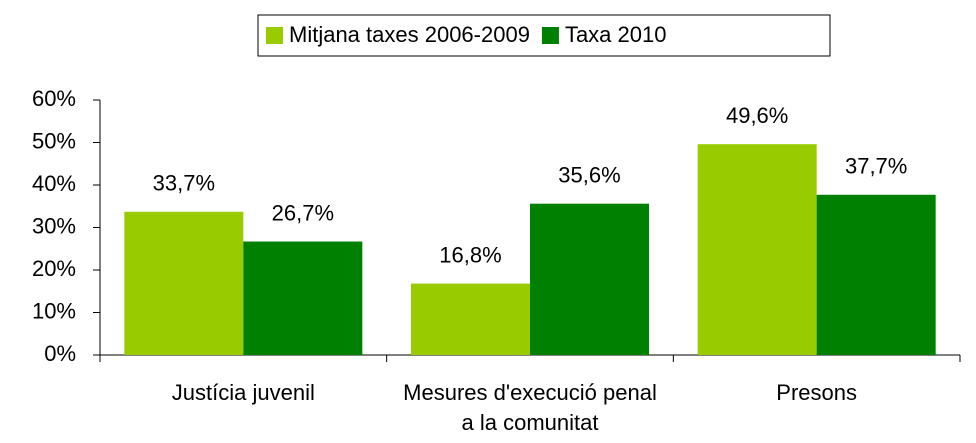 The height and width of the screenshot is (443, 976). What do you see at coordinates (54, 140) in the screenshot?
I see `y-tick-label: 50%` at bounding box center [54, 140].